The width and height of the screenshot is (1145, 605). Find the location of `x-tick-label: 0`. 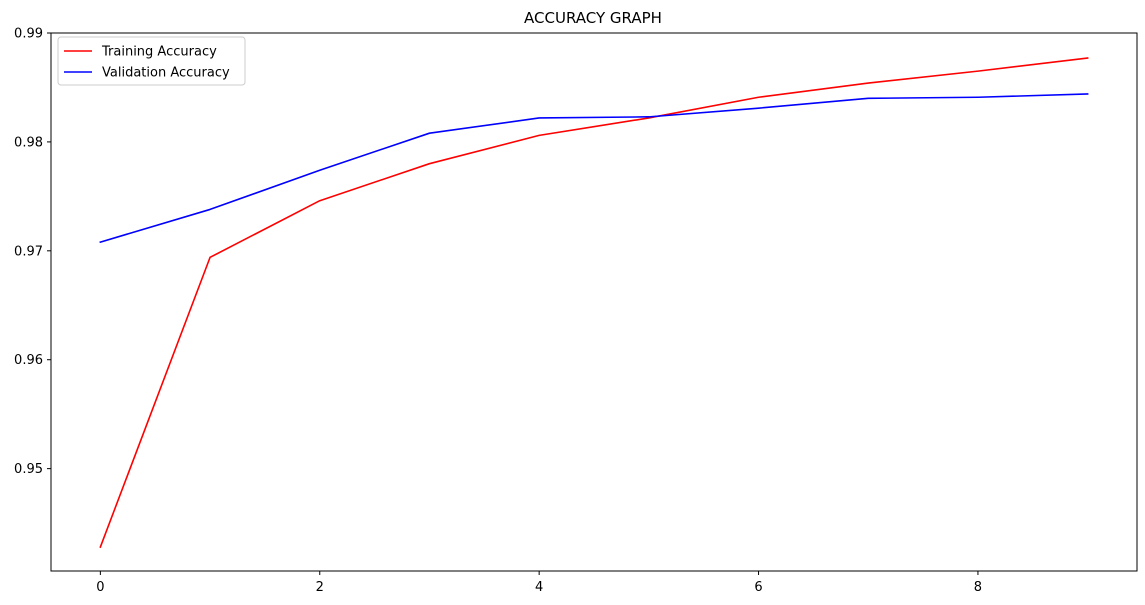

x-tick-label: 0 is located at coordinates (100, 587).